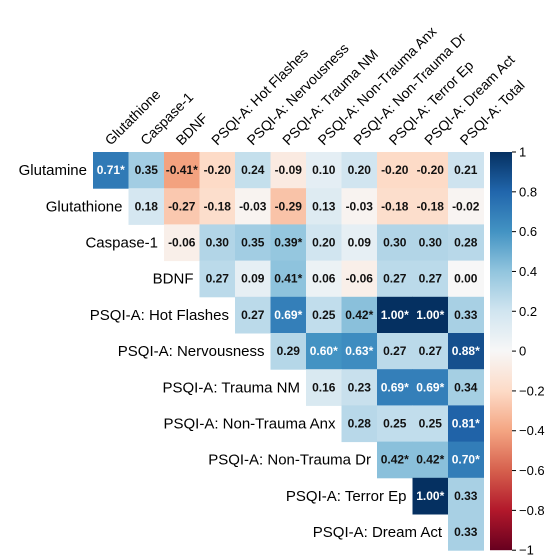  Describe the element at coordinates (466, 279) in the screenshot. I see `cell-value-label: 0.00` at that location.